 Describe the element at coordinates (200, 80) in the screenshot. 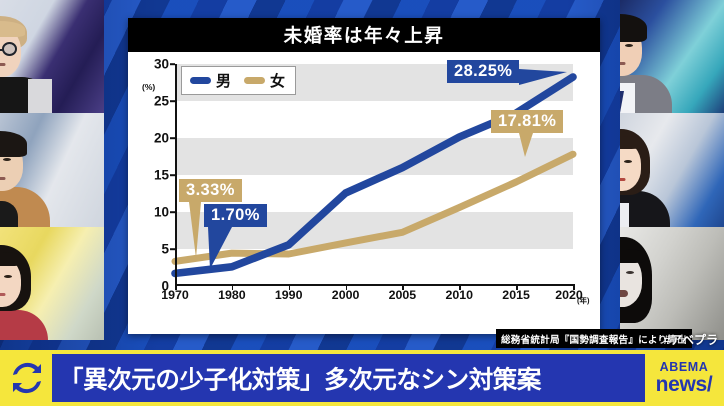

I see `legend-swatch-male` at that location.